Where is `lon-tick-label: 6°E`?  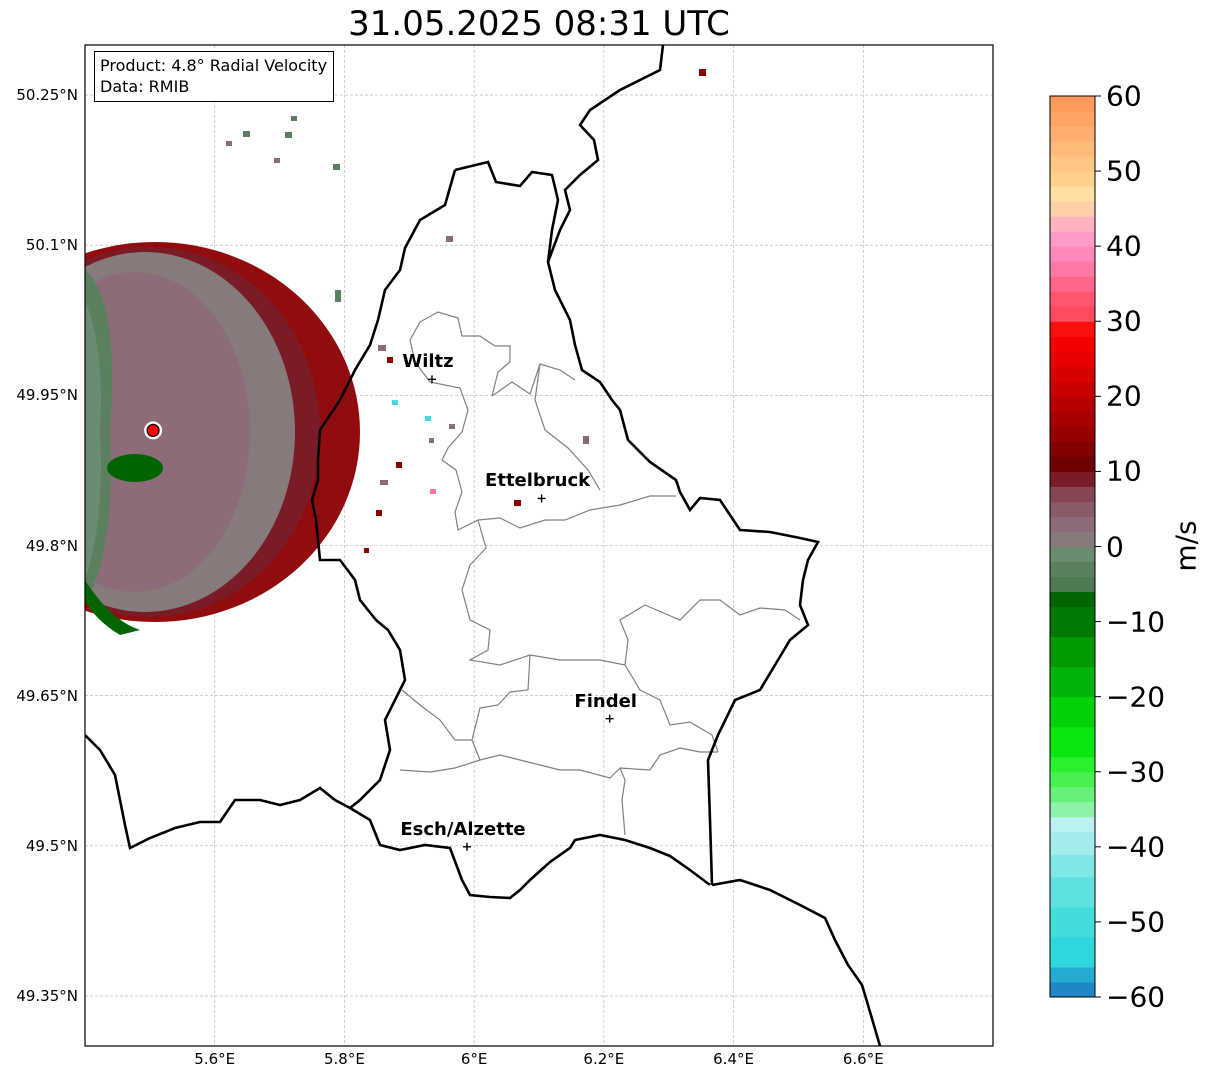 lon-tick-label: 6°E is located at coordinates (474, 1059).